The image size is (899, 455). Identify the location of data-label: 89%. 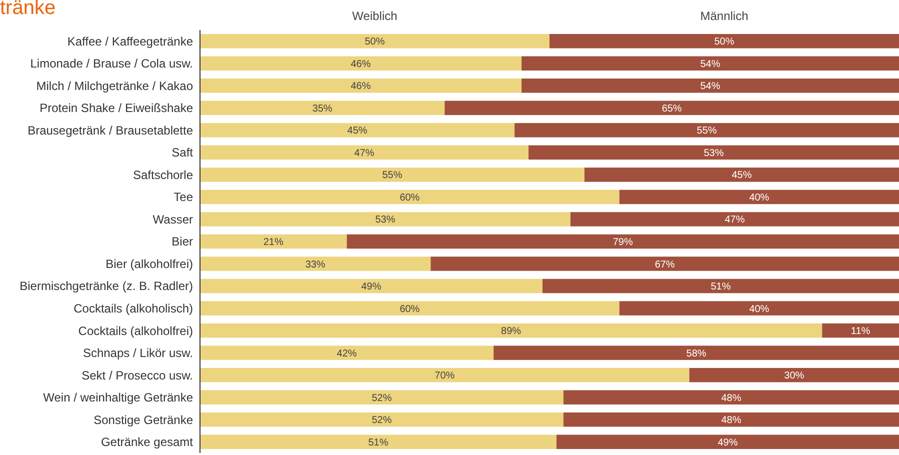
(511, 332).